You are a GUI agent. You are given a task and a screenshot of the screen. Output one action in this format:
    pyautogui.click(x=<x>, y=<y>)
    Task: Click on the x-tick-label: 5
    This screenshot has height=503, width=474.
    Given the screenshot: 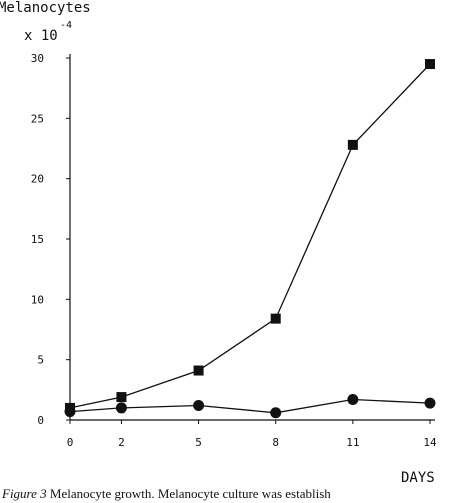 What is the action you would take?
    pyautogui.click(x=198, y=442)
    